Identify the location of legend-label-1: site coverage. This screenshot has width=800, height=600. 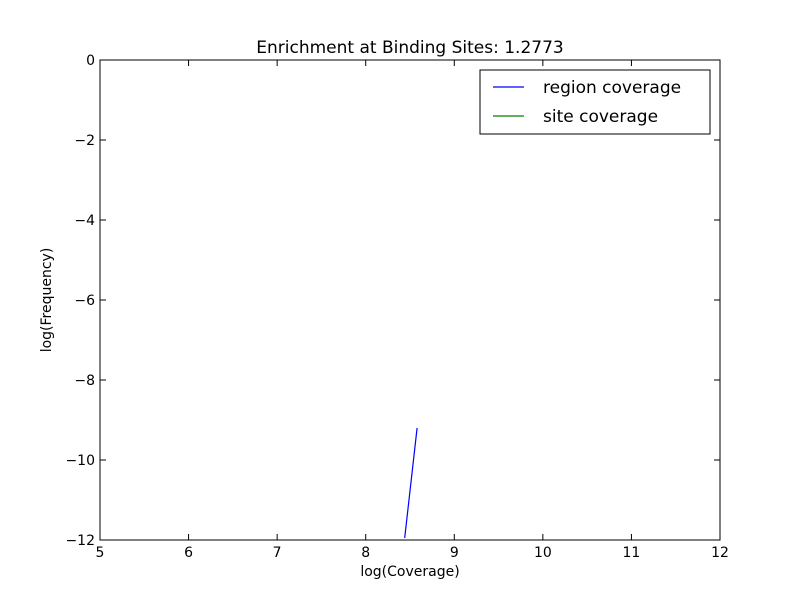
(600, 117).